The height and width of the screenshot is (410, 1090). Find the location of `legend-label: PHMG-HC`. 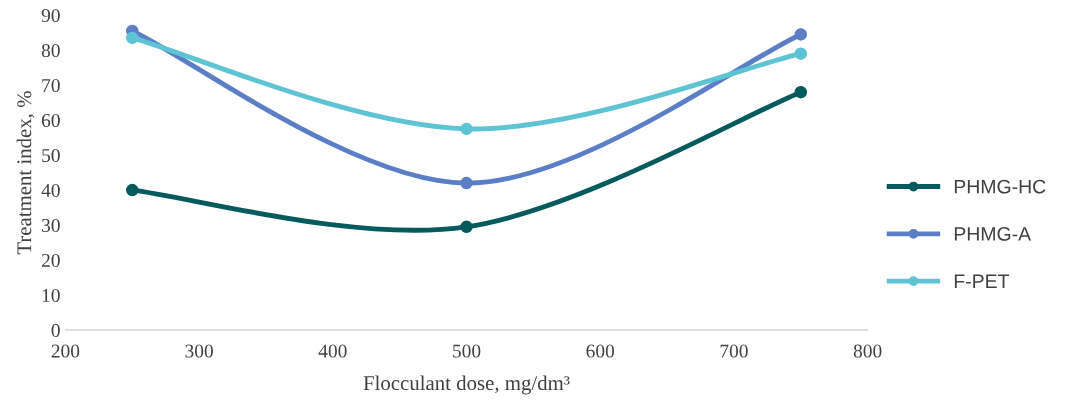

legend-label: PHMG-HC is located at coordinates (1000, 186).